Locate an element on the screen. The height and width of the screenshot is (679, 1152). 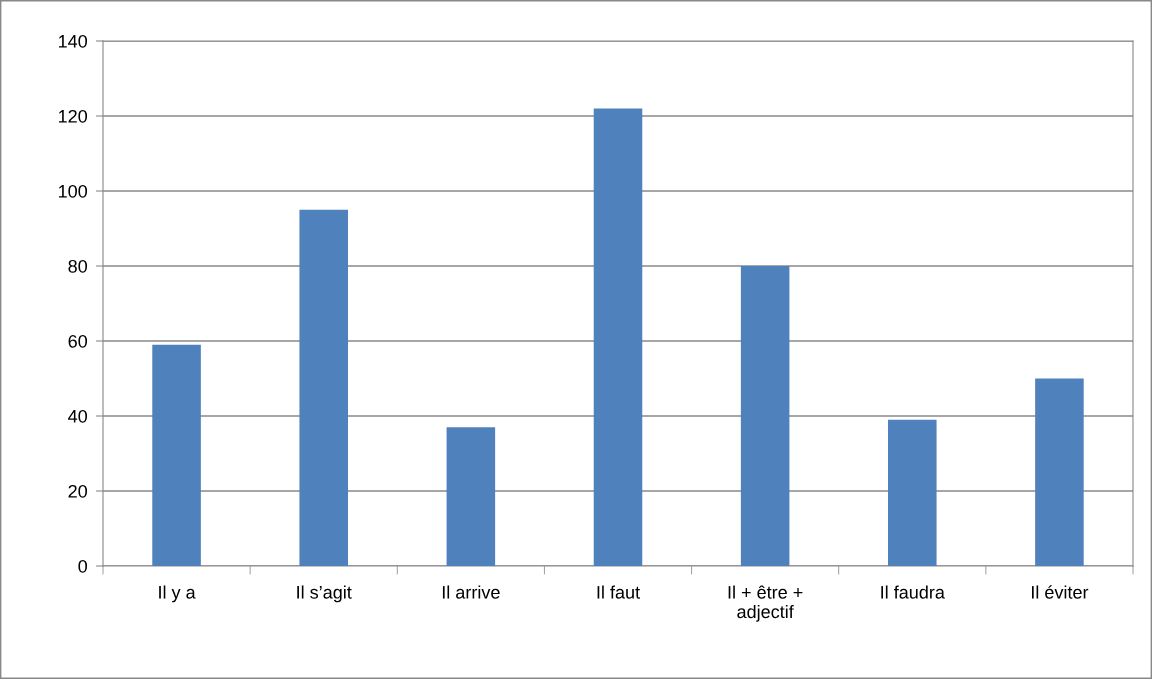
y-tick-label: 120 is located at coordinates (73, 116).